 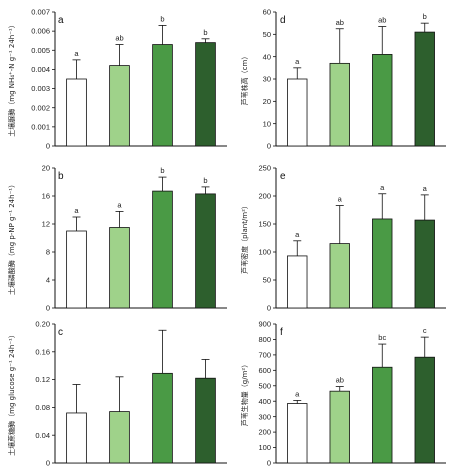 What do you see at coordinates (40, 50) in the screenshot?
I see `y-tick-label: 0.005` at bounding box center [40, 50].